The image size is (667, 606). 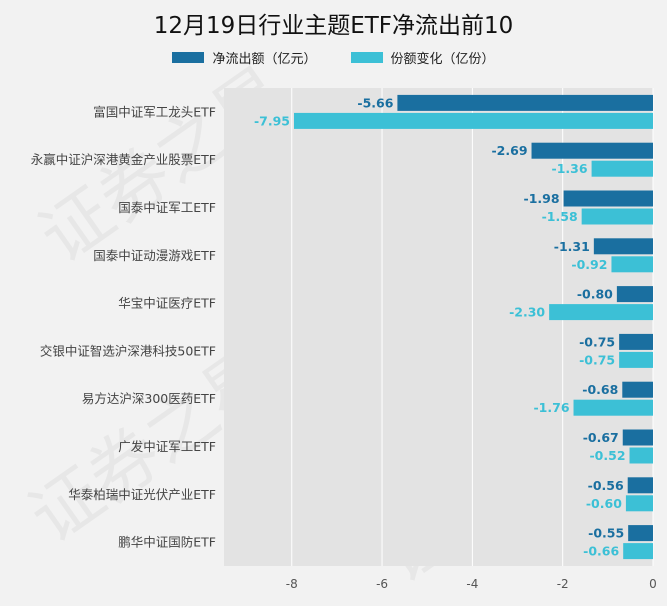 What do you see at coordinates (597, 359) in the screenshot?
I see `data-label-share-change: -0.75` at bounding box center [597, 359].